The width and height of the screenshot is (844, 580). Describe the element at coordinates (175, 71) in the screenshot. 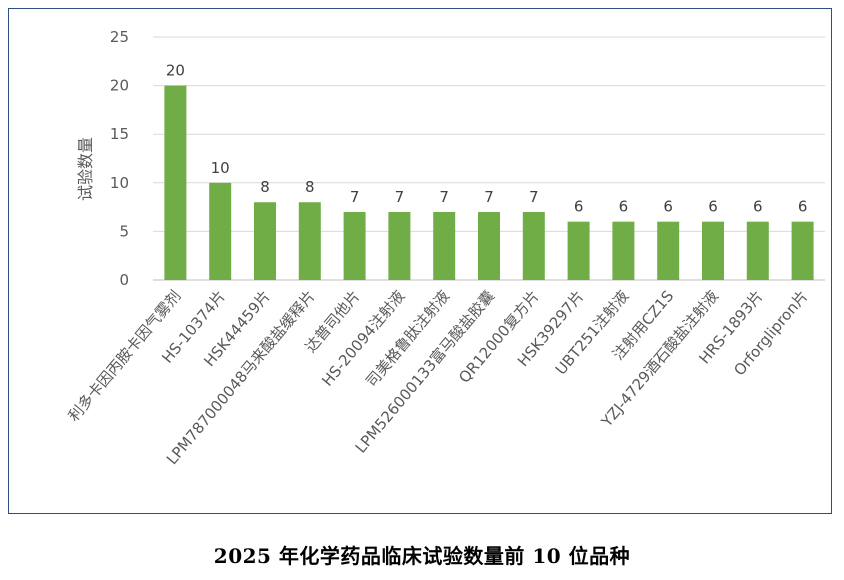

I see `data-label: 20` at that location.